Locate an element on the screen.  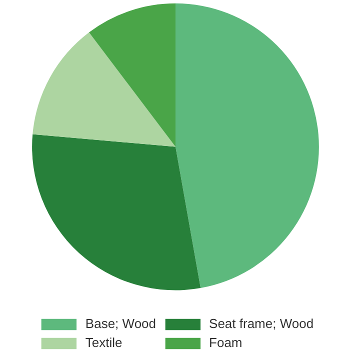
legend-label: Seat frame; Wood is located at coordinates (261, 323).